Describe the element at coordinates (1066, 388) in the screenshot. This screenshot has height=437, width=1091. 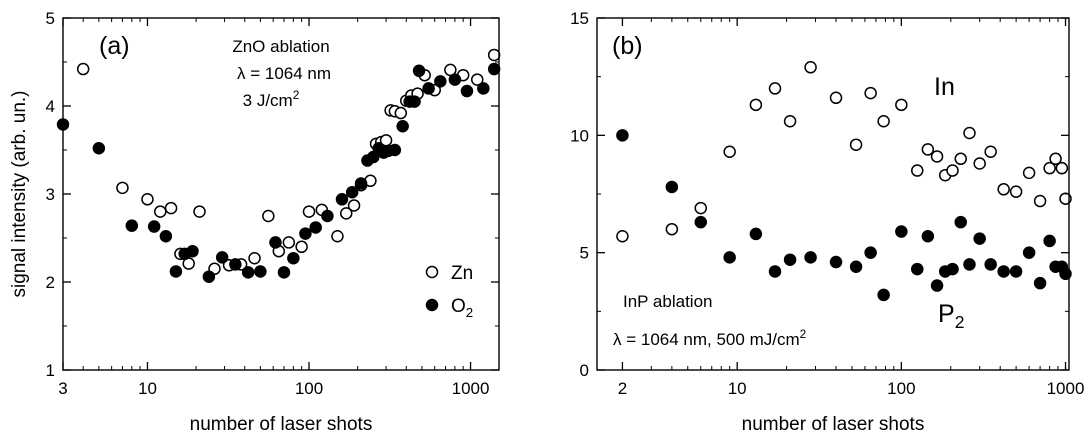
I see `panel-b-x-tick-label: 1000` at that location.